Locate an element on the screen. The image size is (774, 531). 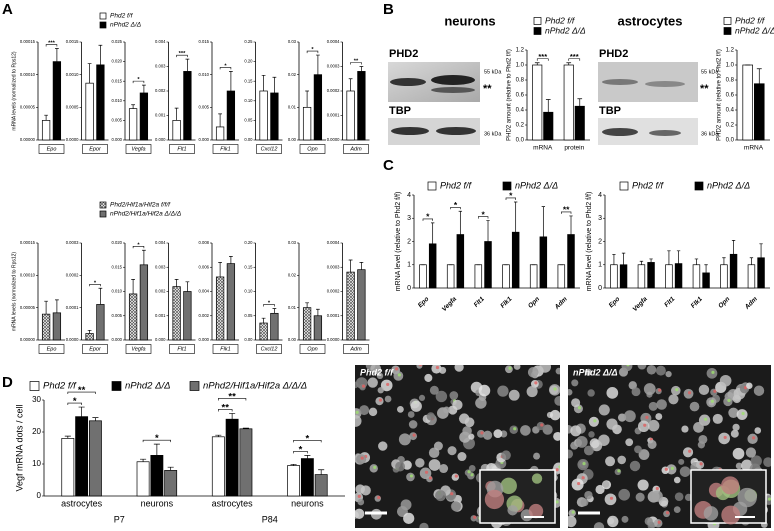
y-tick-label: 0.2 is located at coordinates (730, 126).